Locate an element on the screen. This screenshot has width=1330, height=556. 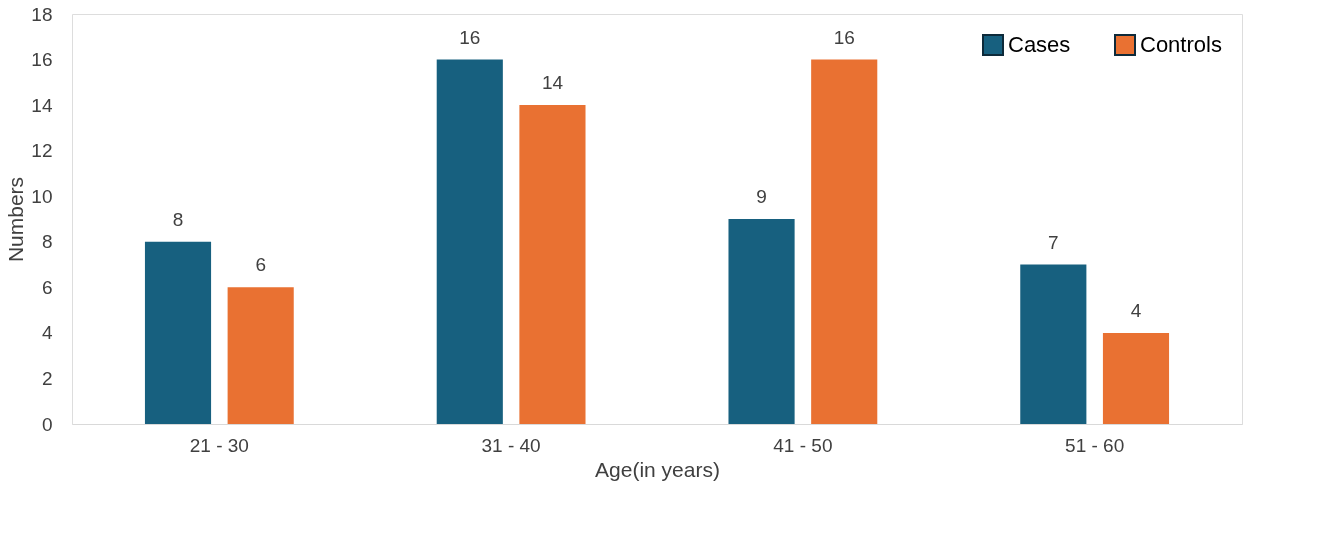
y-tick-label: 14 is located at coordinates (42, 105).